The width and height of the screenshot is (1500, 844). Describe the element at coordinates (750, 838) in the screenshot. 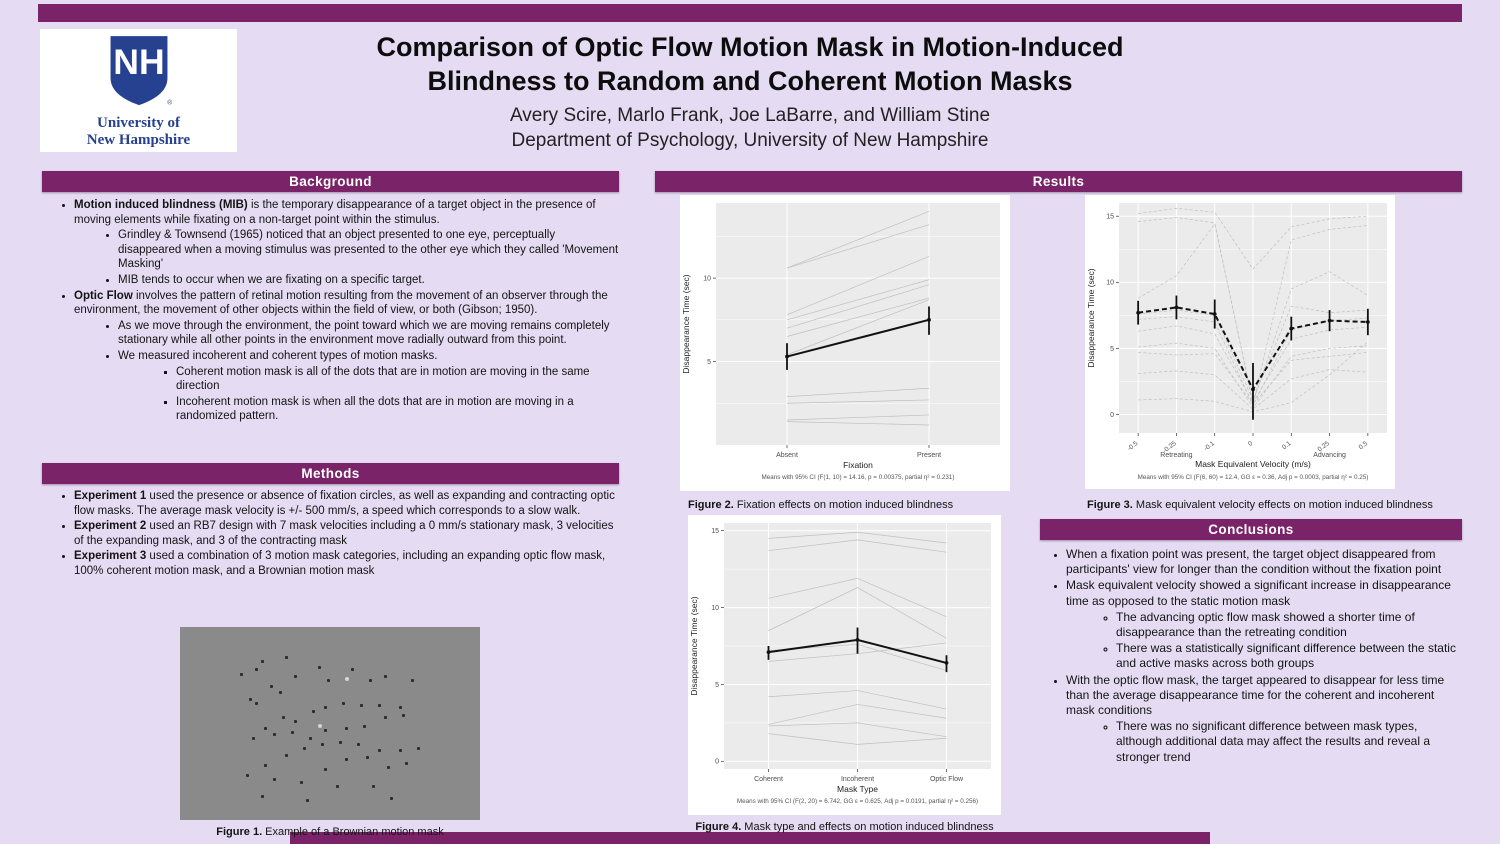

I see `bottom-accent-bar` at that location.